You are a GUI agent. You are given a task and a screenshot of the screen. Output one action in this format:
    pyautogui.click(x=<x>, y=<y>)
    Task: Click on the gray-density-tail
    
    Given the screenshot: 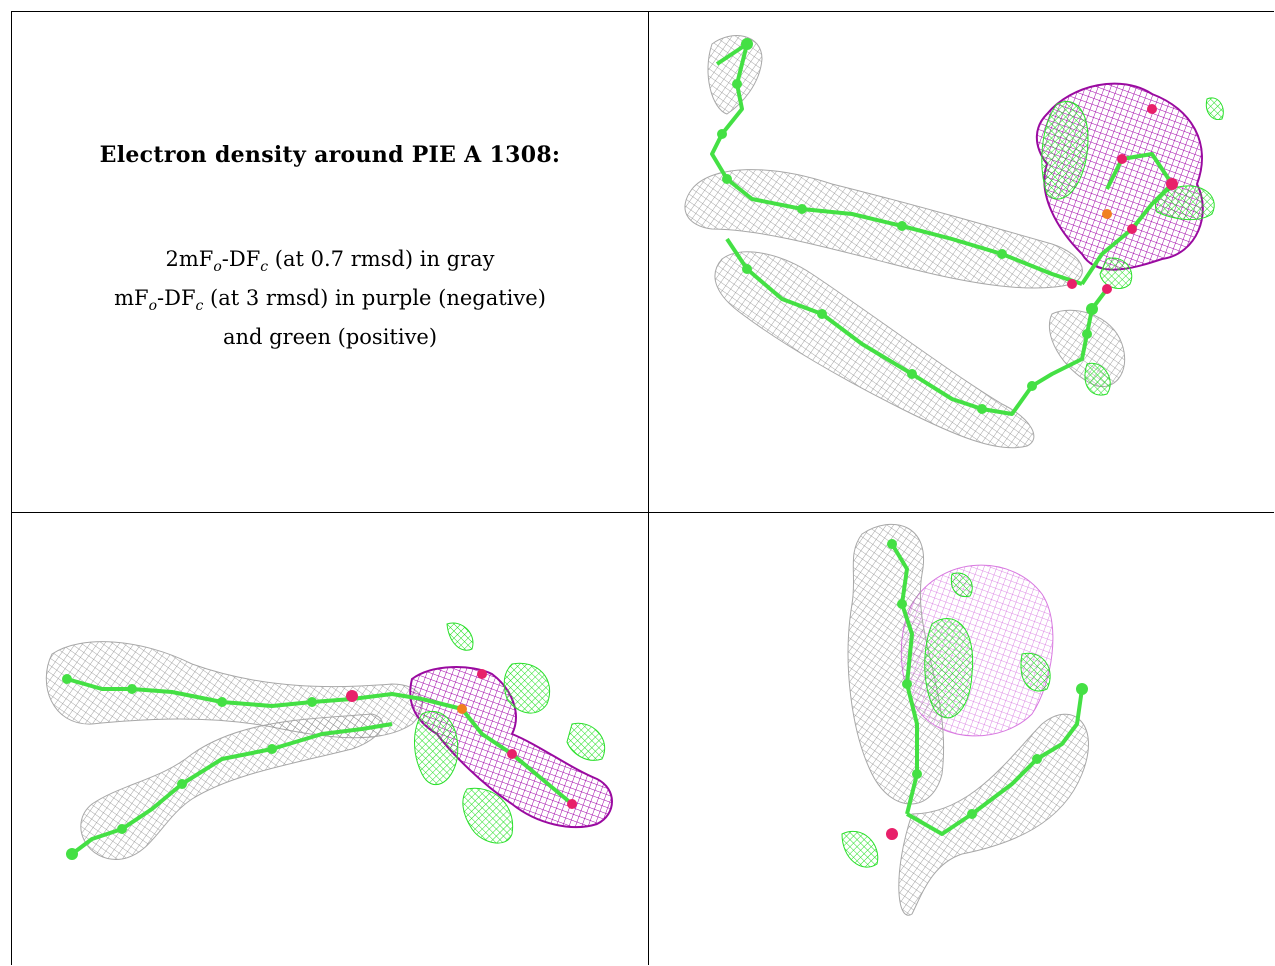 What is the action you would take?
    pyautogui.click(x=735, y=75)
    